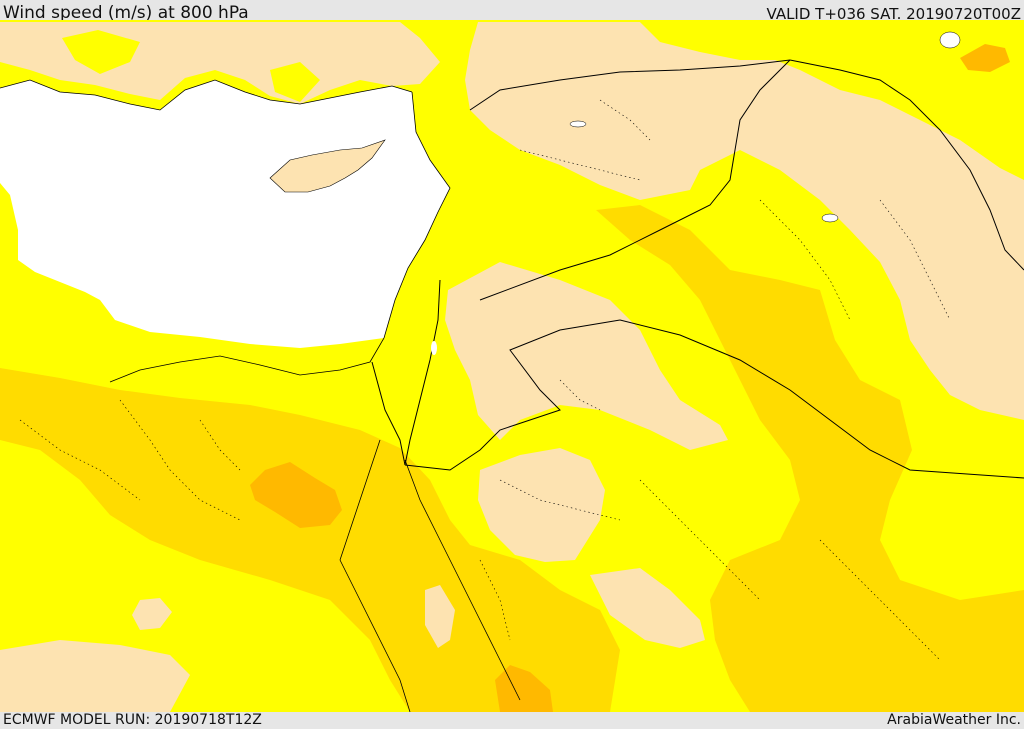 The width and height of the screenshot is (1024, 729). I want to click on red-sea-west-coast, so click(375, 635).